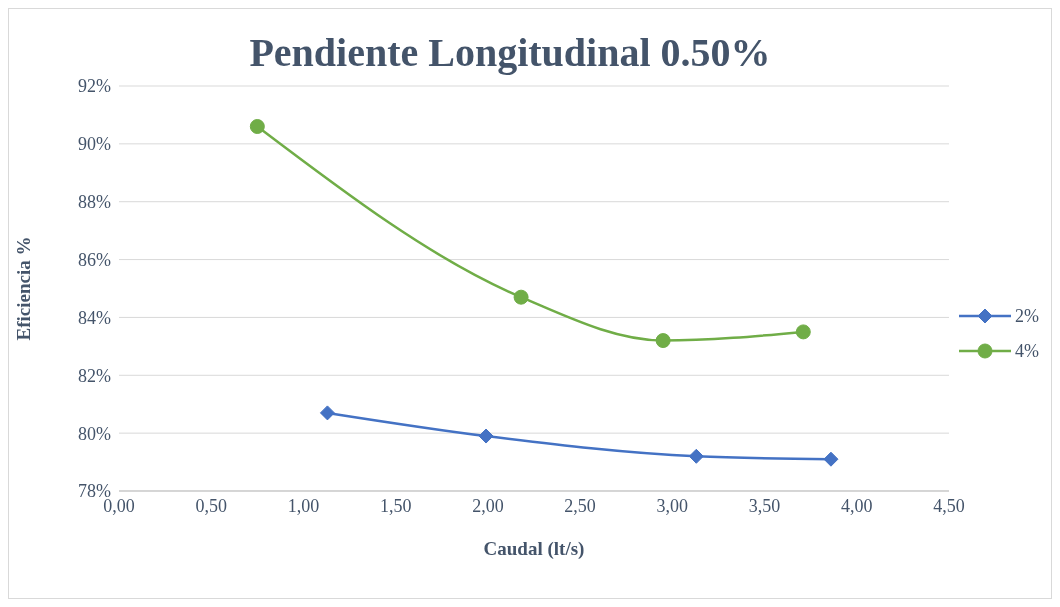  I want to click on x-tick-label: 1,50, so click(395, 505).